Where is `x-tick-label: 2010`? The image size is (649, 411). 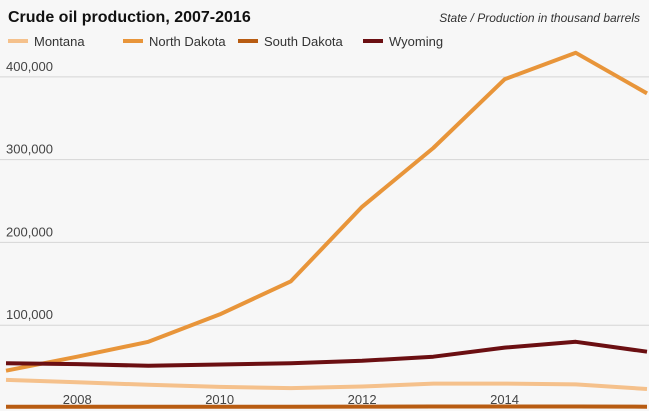 x-tick-label: 2010 is located at coordinates (219, 399).